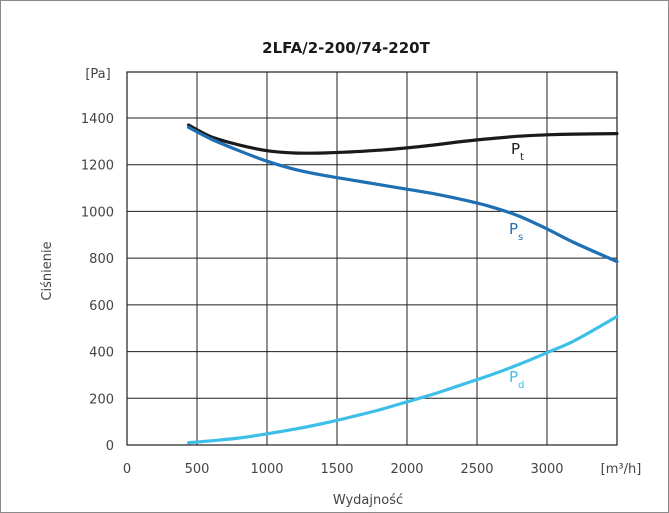  What do you see at coordinates (101, 399) in the screenshot?
I see `y-tick-label: 200` at bounding box center [101, 399].